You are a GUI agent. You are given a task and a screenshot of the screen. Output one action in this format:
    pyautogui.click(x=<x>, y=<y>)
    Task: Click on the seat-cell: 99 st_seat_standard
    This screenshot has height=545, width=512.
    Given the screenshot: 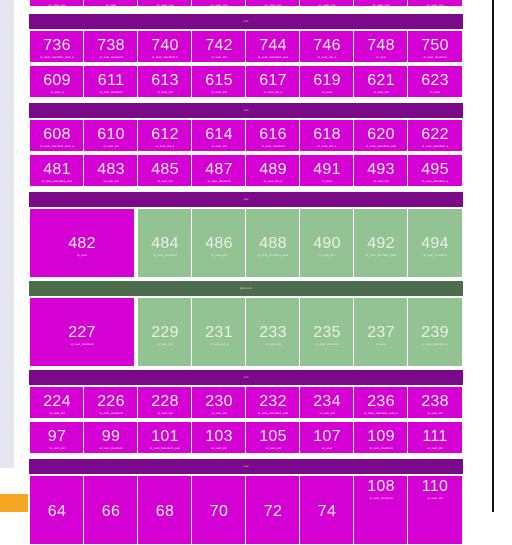 What is the action you would take?
    pyautogui.click(x=111, y=437)
    